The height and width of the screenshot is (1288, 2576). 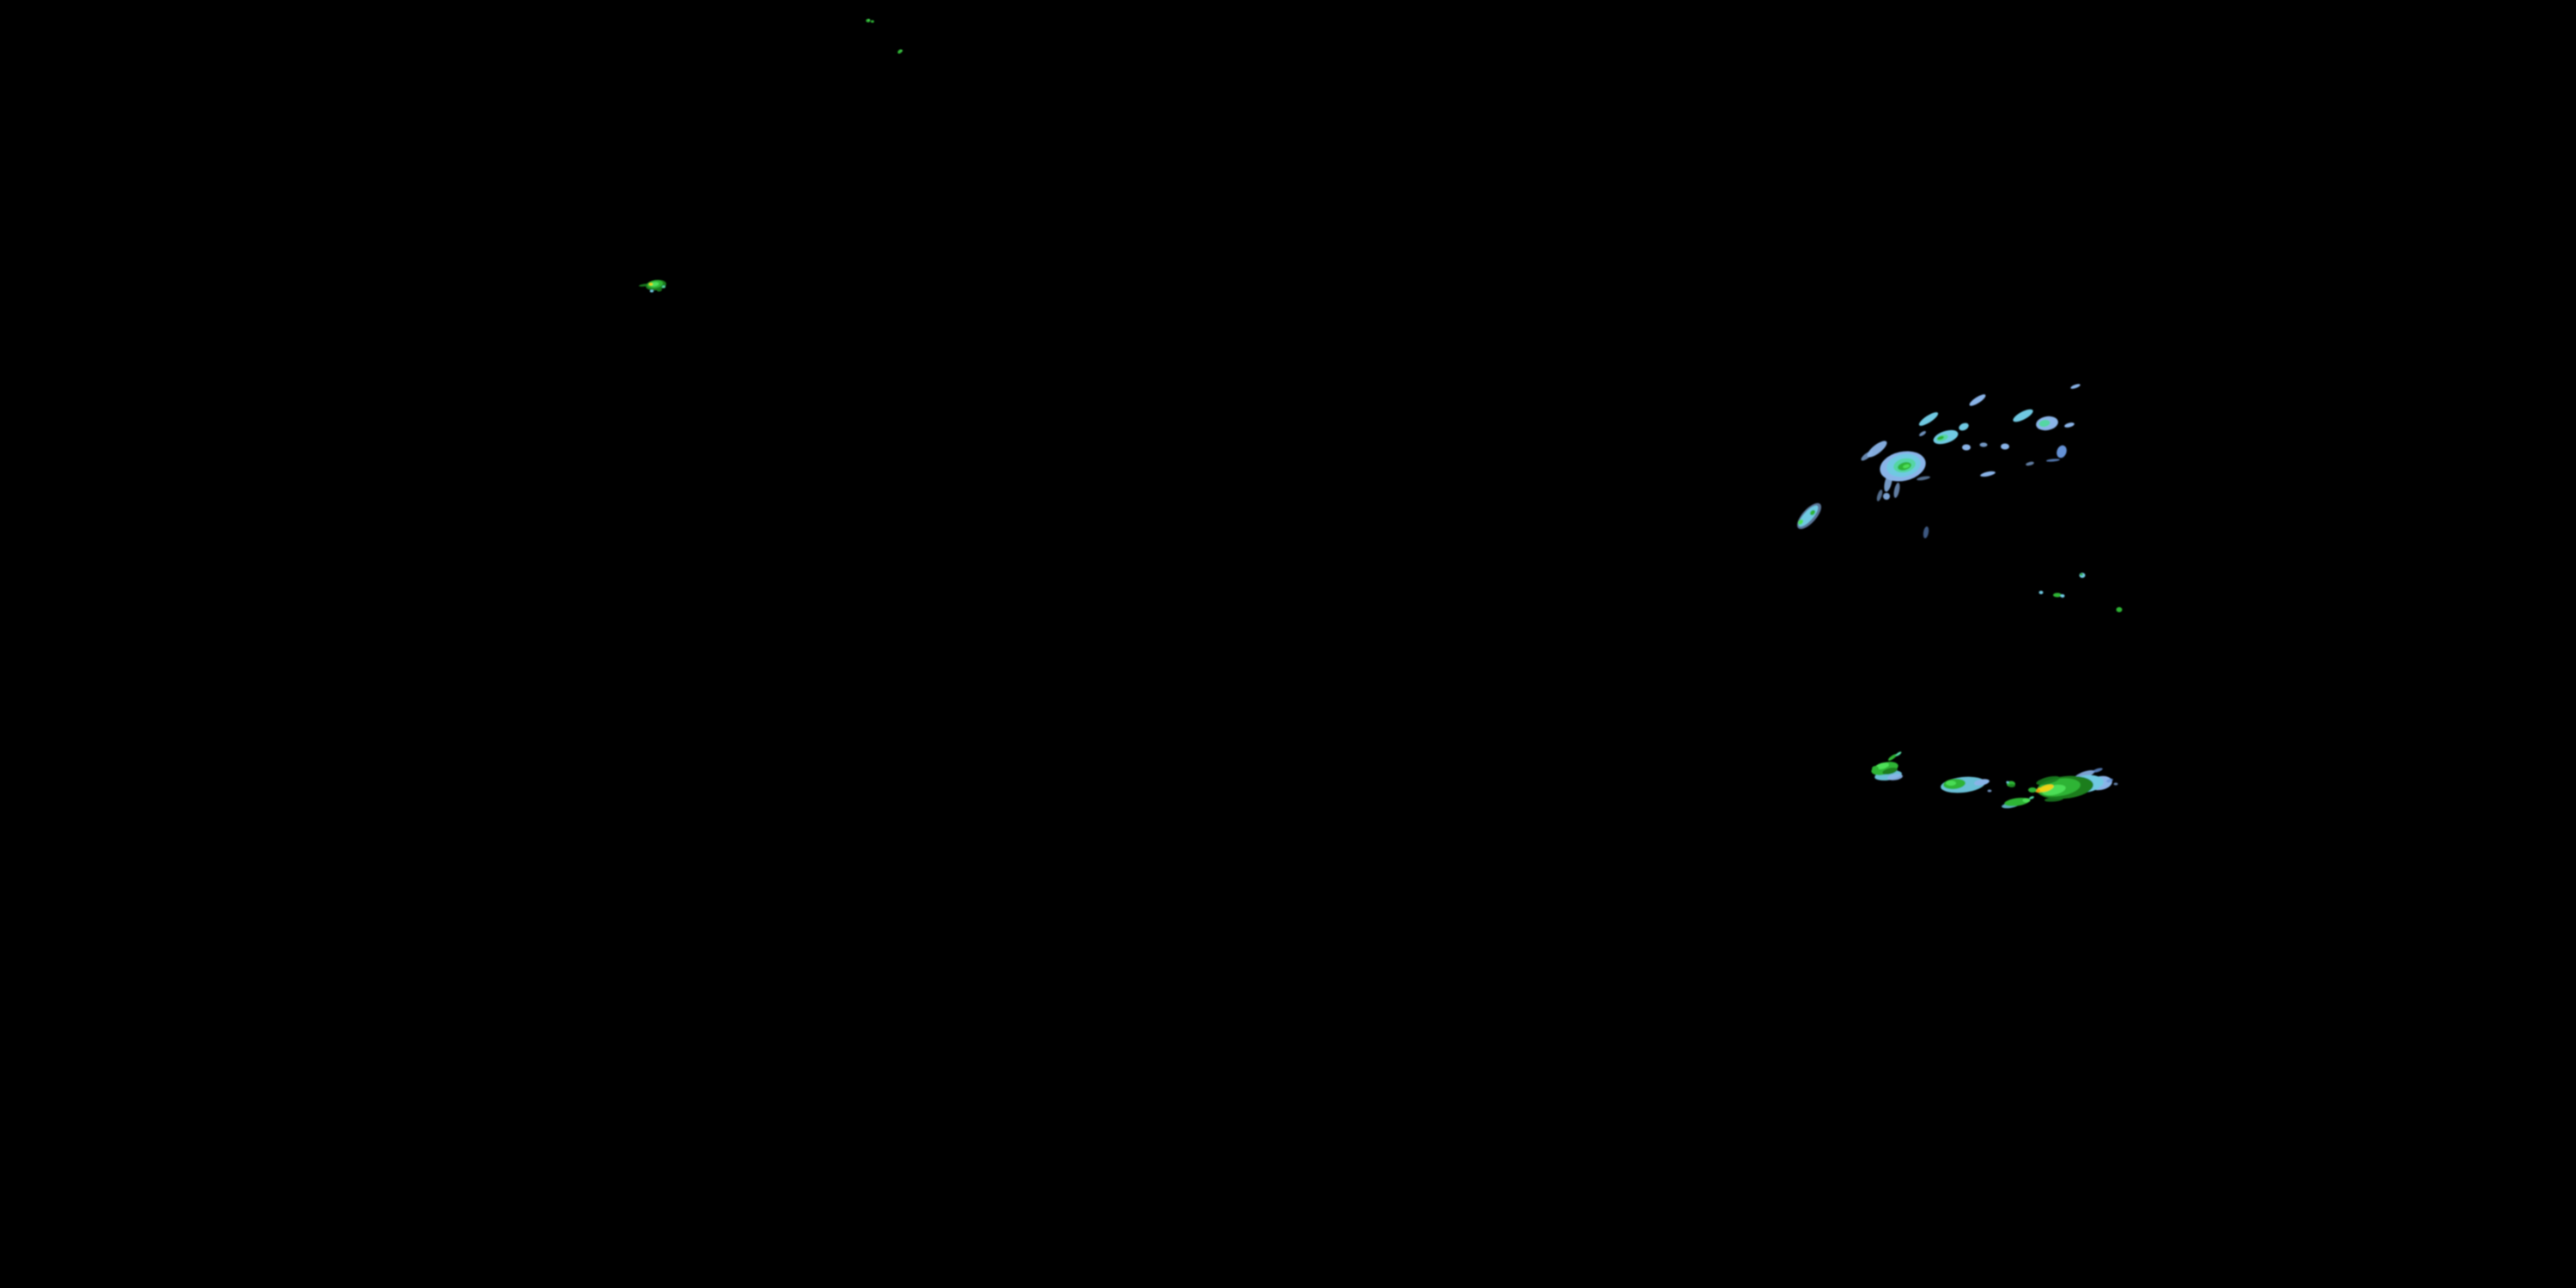 What do you see at coordinates (1995, 780) in the screenshot?
I see `south-line-cells` at bounding box center [1995, 780].